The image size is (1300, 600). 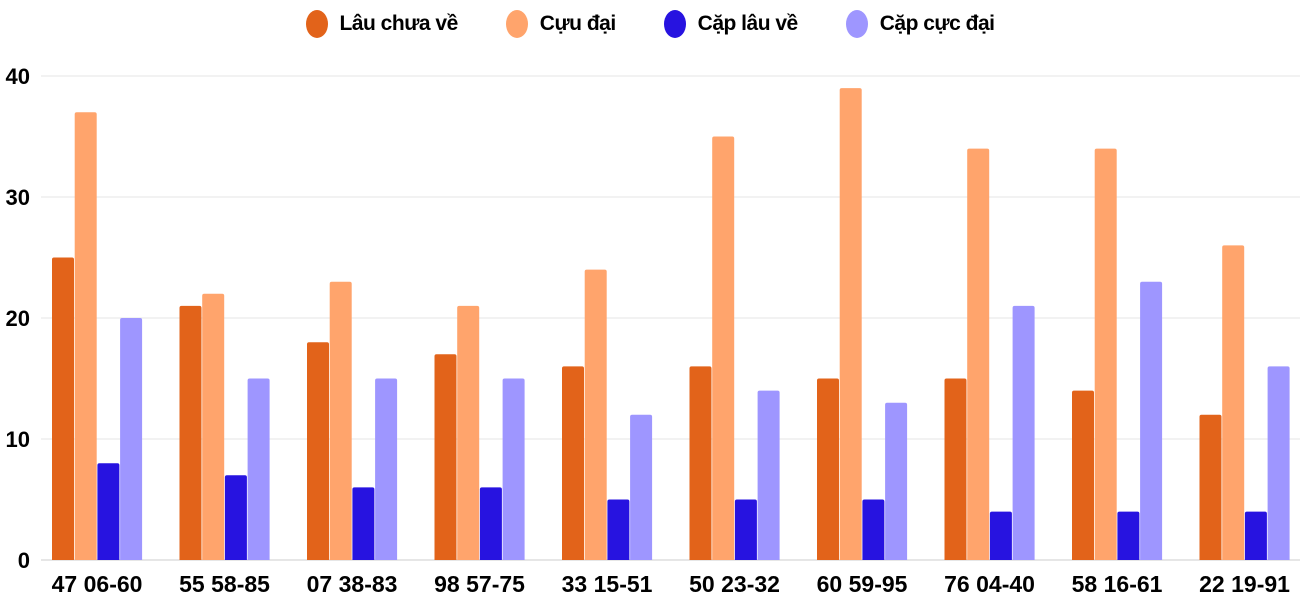 I want to click on legend-item: Cặp lâu về, so click(x=731, y=24).